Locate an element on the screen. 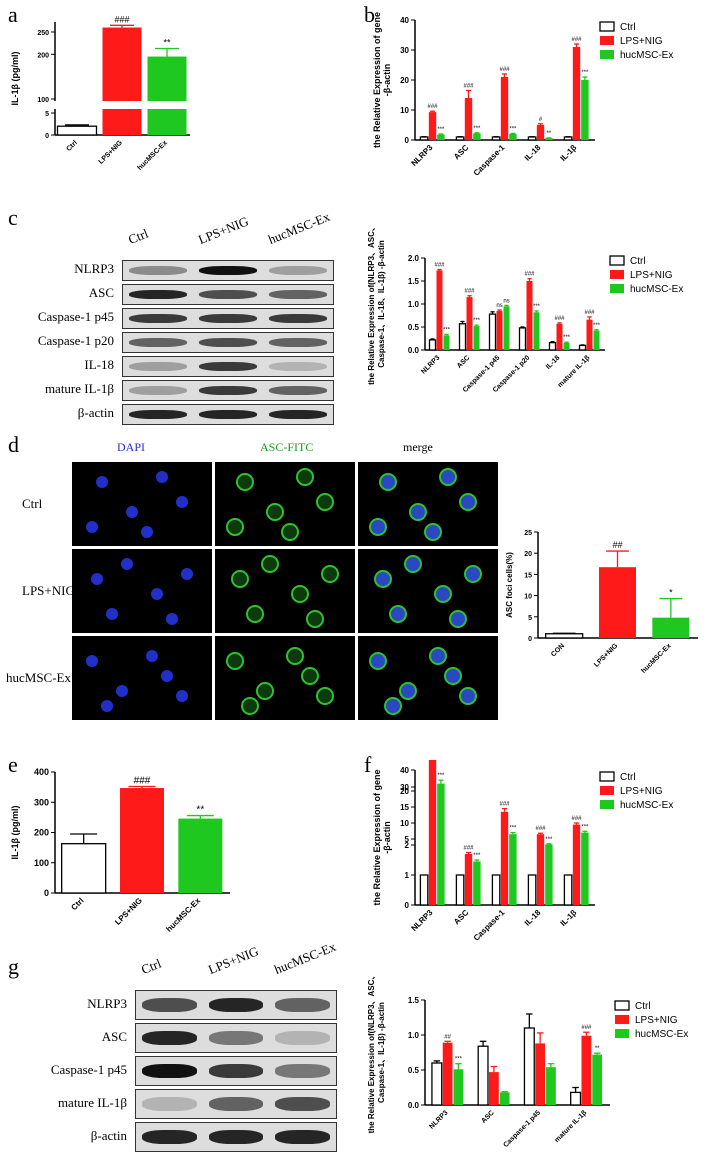  e-annotation: ### is located at coordinates (142, 781).